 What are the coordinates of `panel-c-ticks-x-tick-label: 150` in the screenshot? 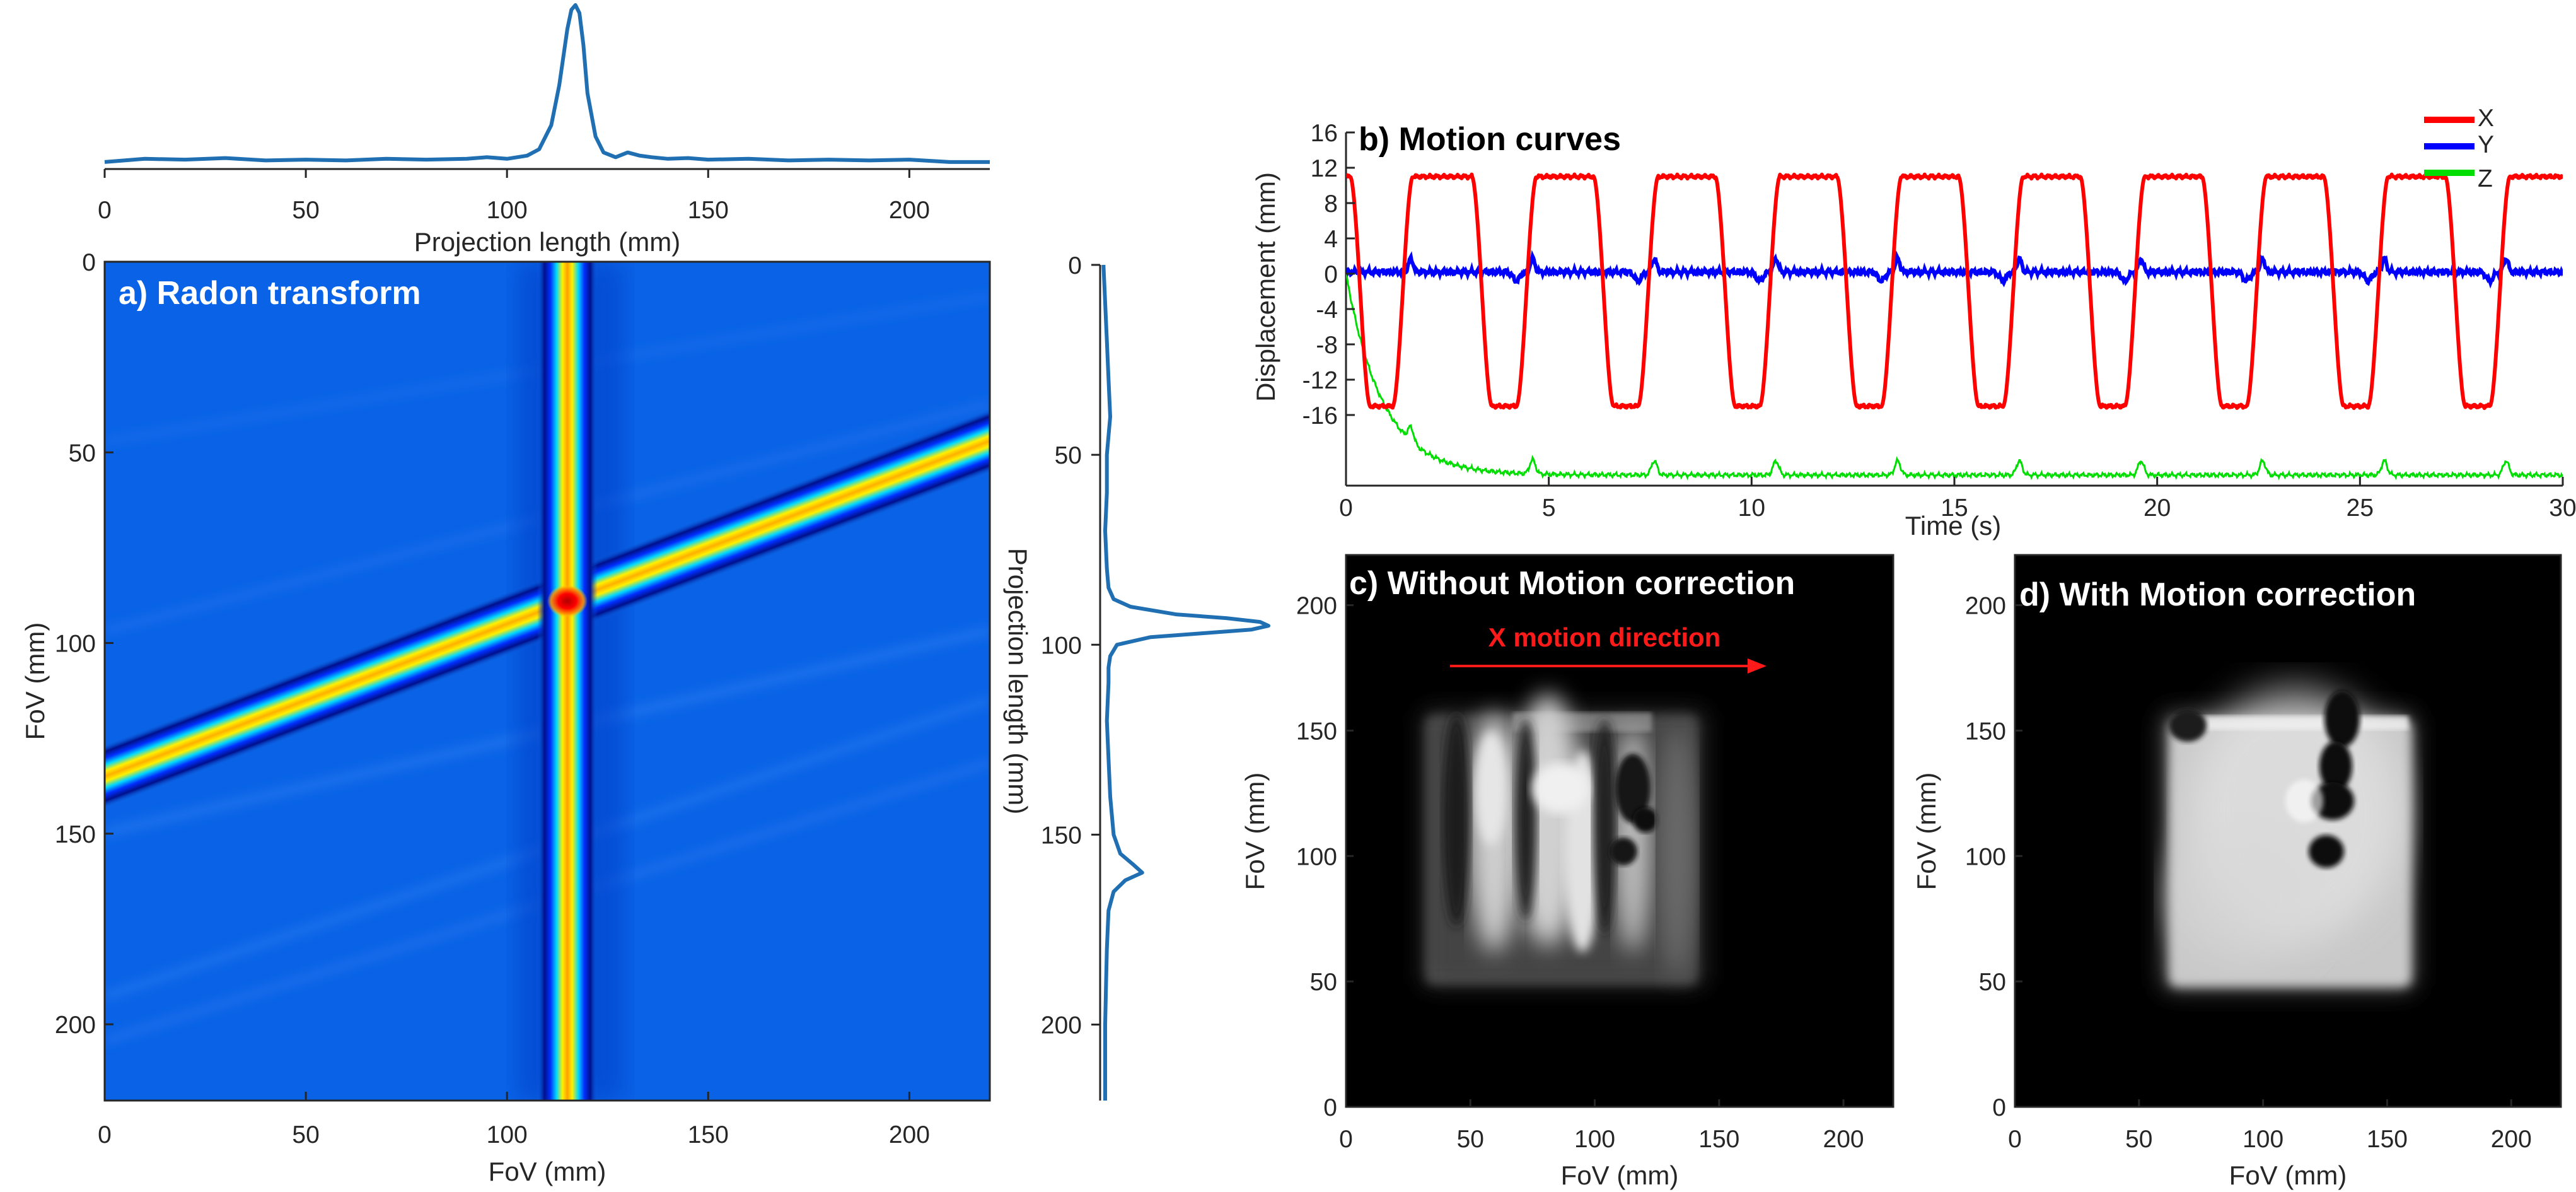 It's located at (1719, 1139).